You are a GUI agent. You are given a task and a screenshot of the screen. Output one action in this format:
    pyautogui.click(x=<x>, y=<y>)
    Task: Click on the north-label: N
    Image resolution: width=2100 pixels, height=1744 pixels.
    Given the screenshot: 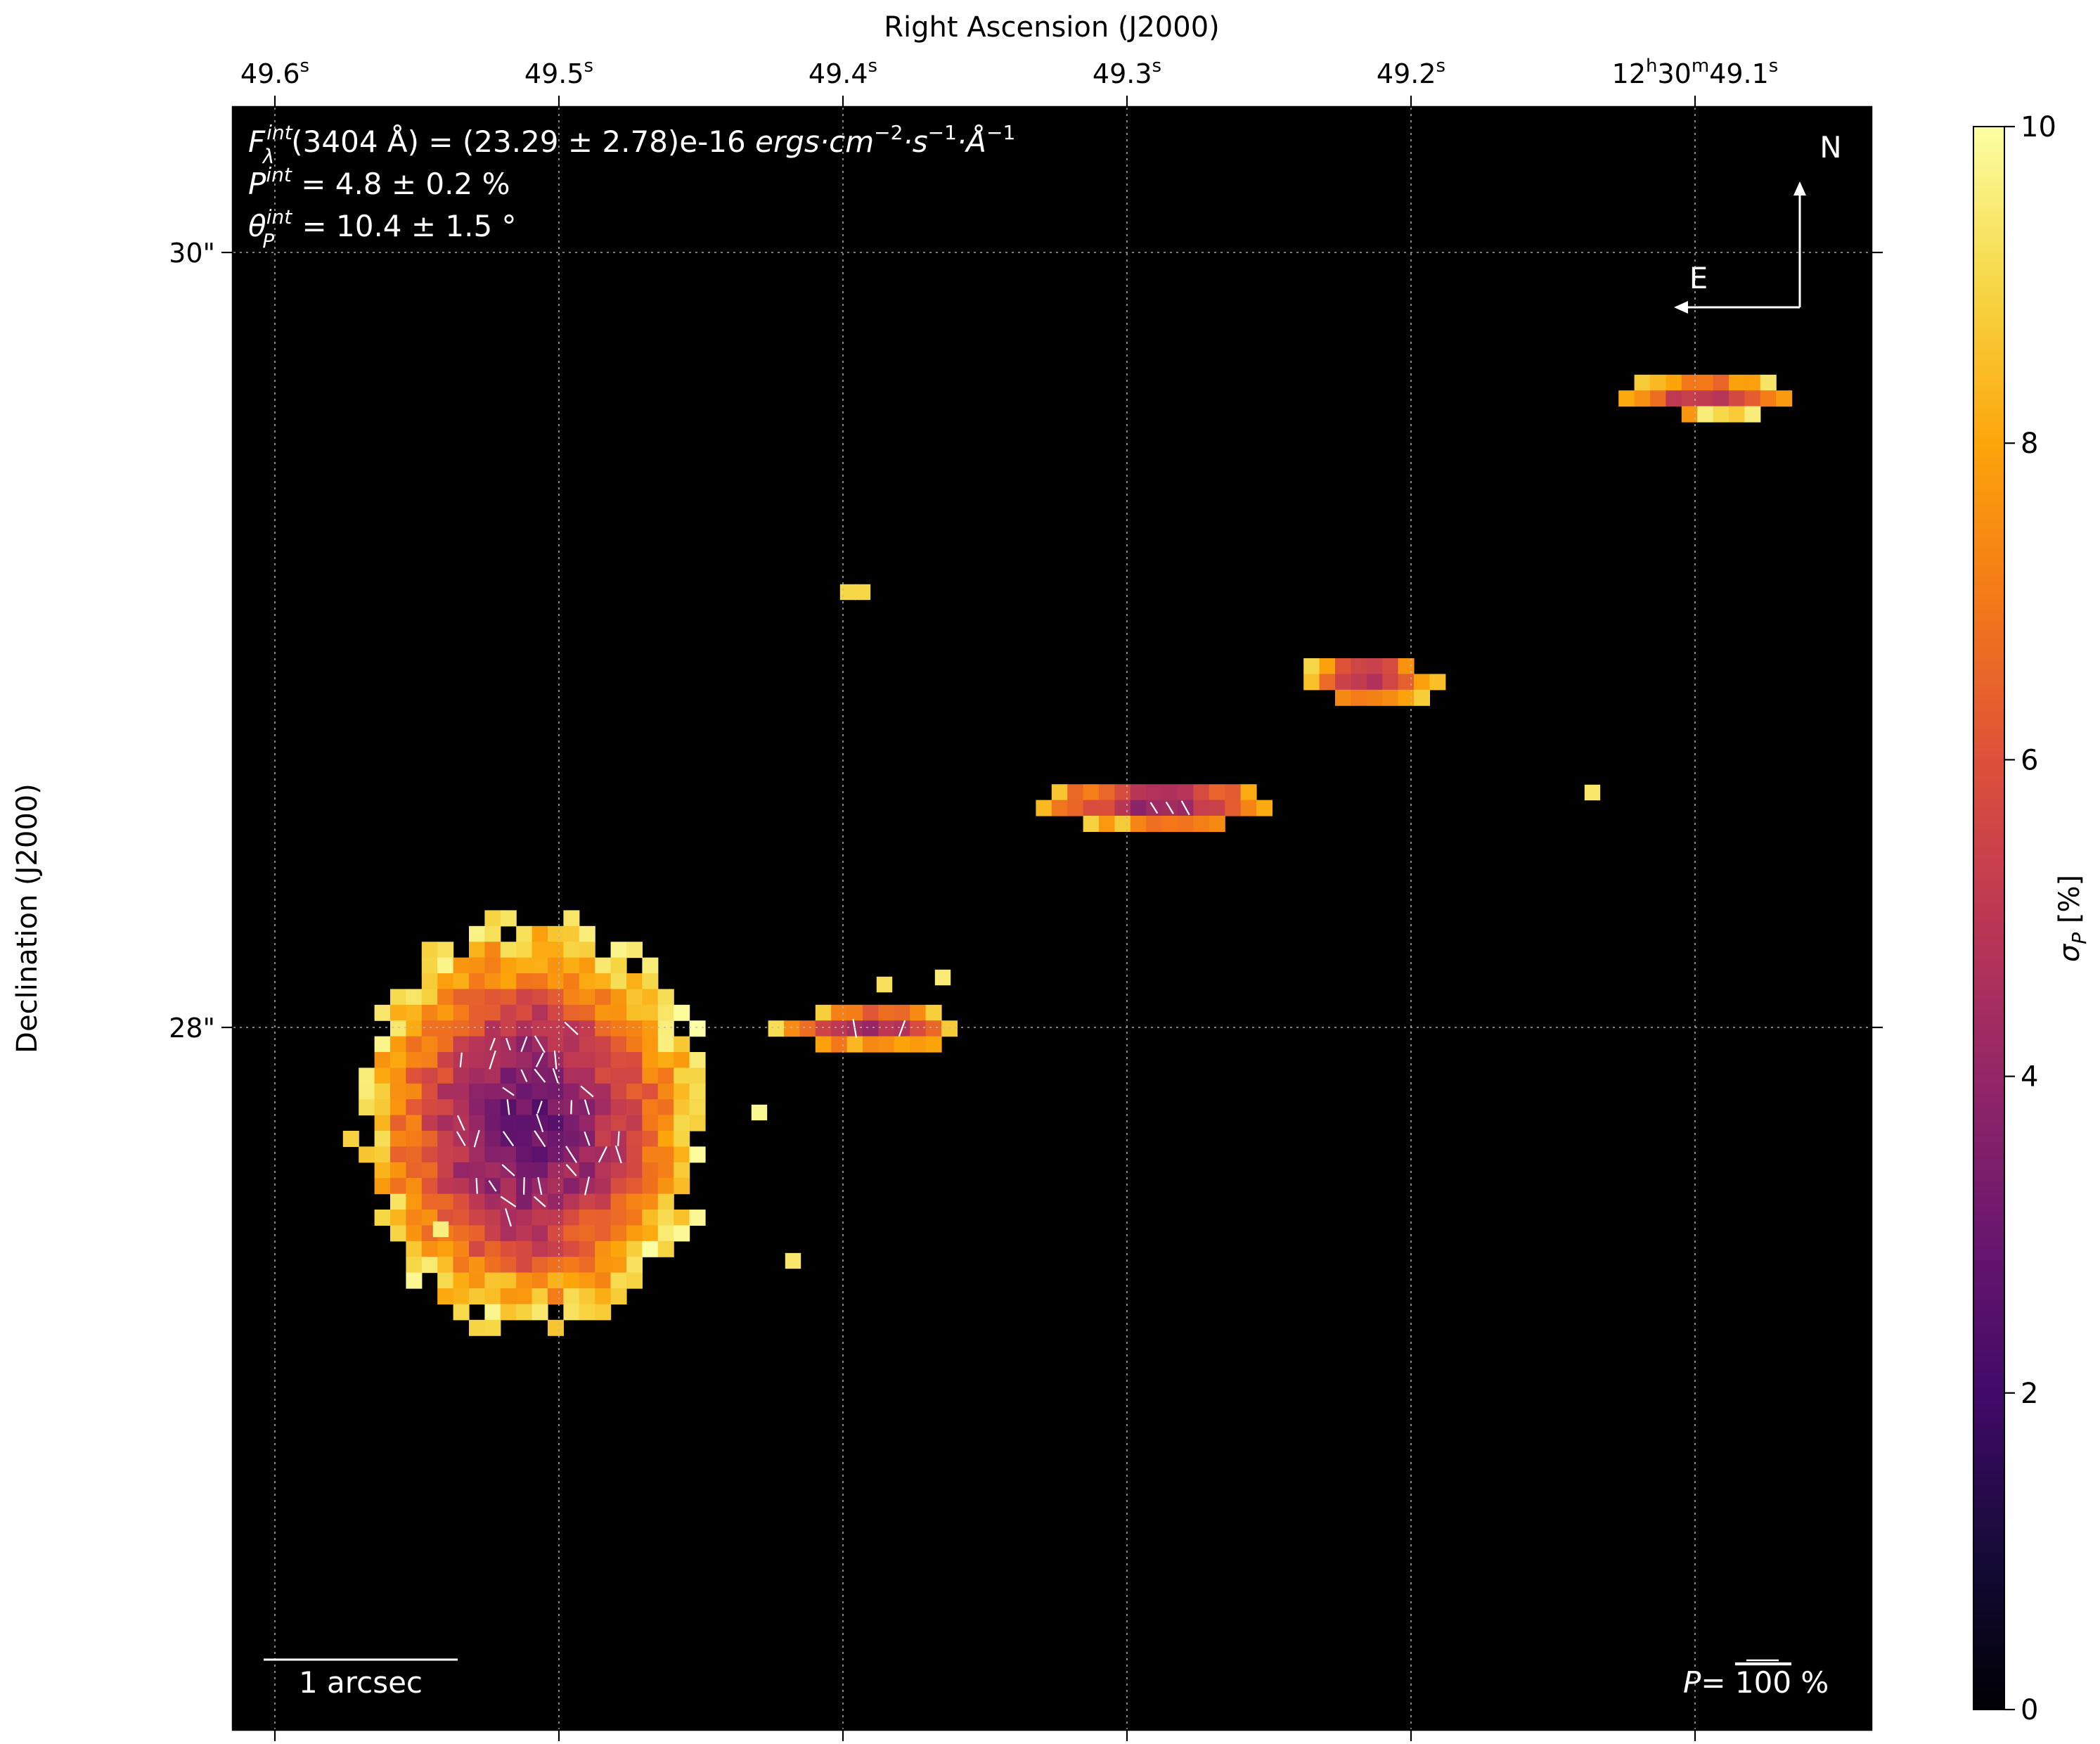 What is the action you would take?
    pyautogui.click(x=1830, y=147)
    